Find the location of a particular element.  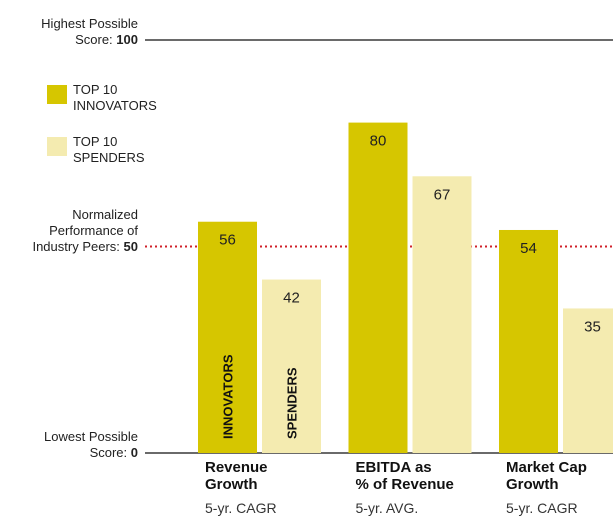

y-tick-label: 50 is located at coordinates (130, 246).